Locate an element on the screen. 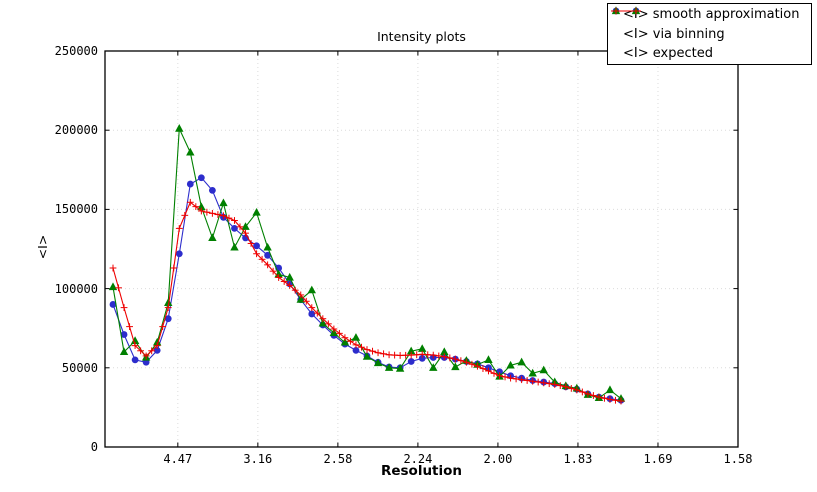 This screenshot has width=817, height=492. x-tick-label: 1.58 is located at coordinates (738, 459).